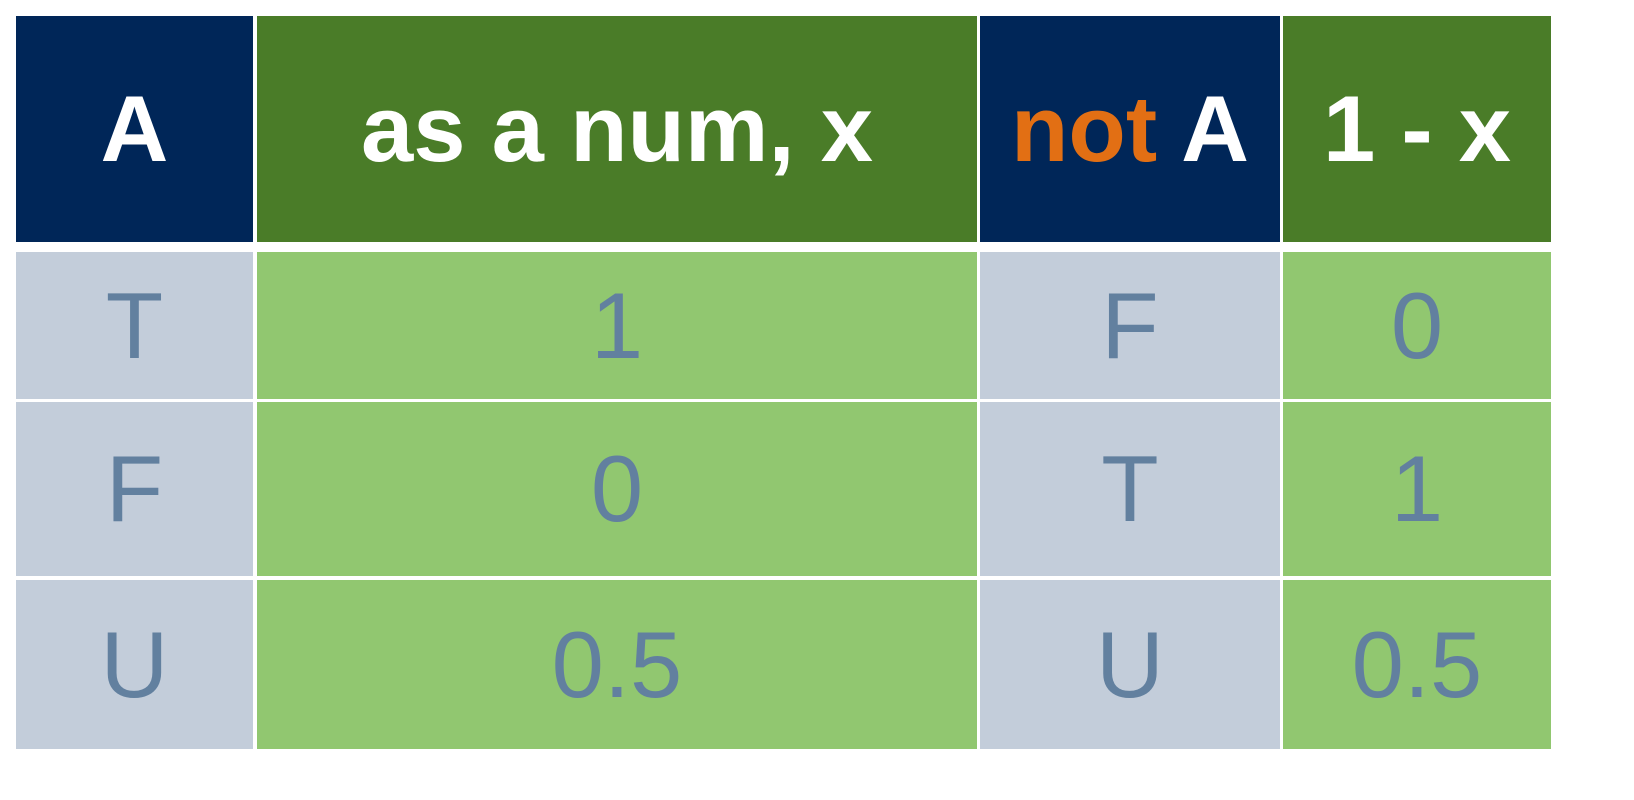 This screenshot has height=800, width=1634. I want to click on row-3-one-minus-x-value: 0.5, so click(1417, 664).